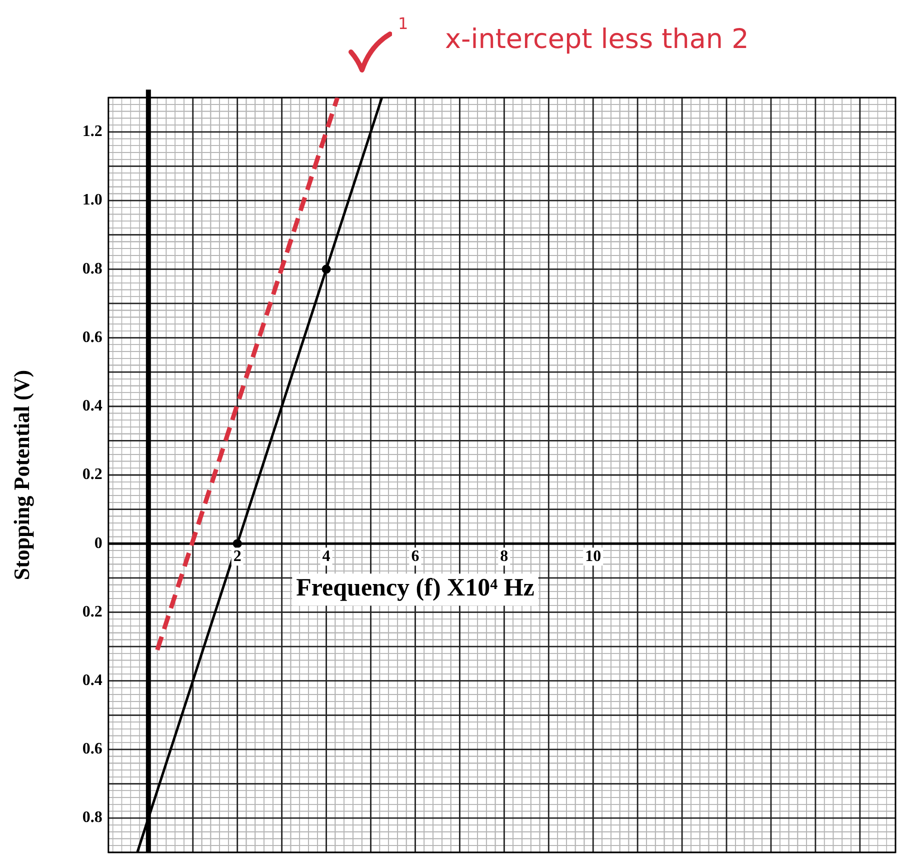  I want to click on text: 1, so click(403, 23).